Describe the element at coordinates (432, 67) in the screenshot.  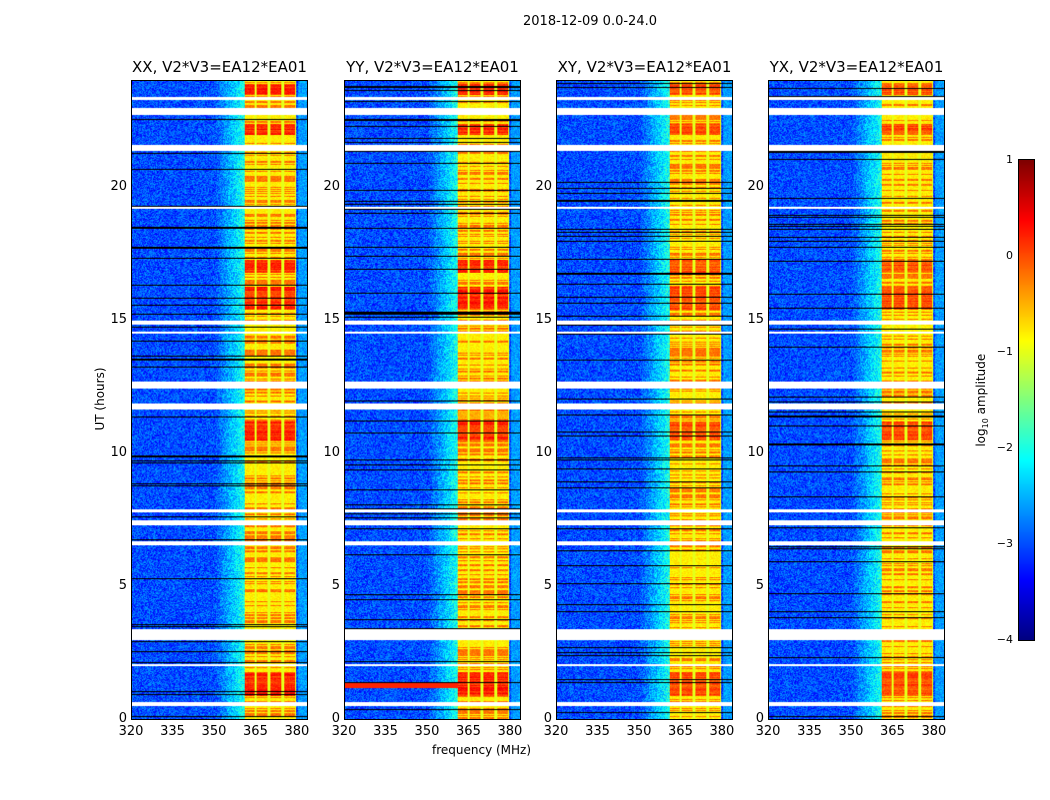
I see `panel-title-yy: YY, V2*V3=EA12*EA01` at that location.